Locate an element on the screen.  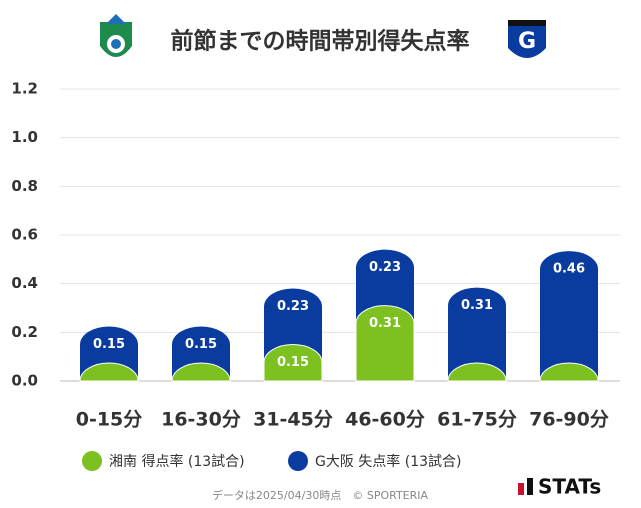
brand-logo: STATs is located at coordinates (559, 487).